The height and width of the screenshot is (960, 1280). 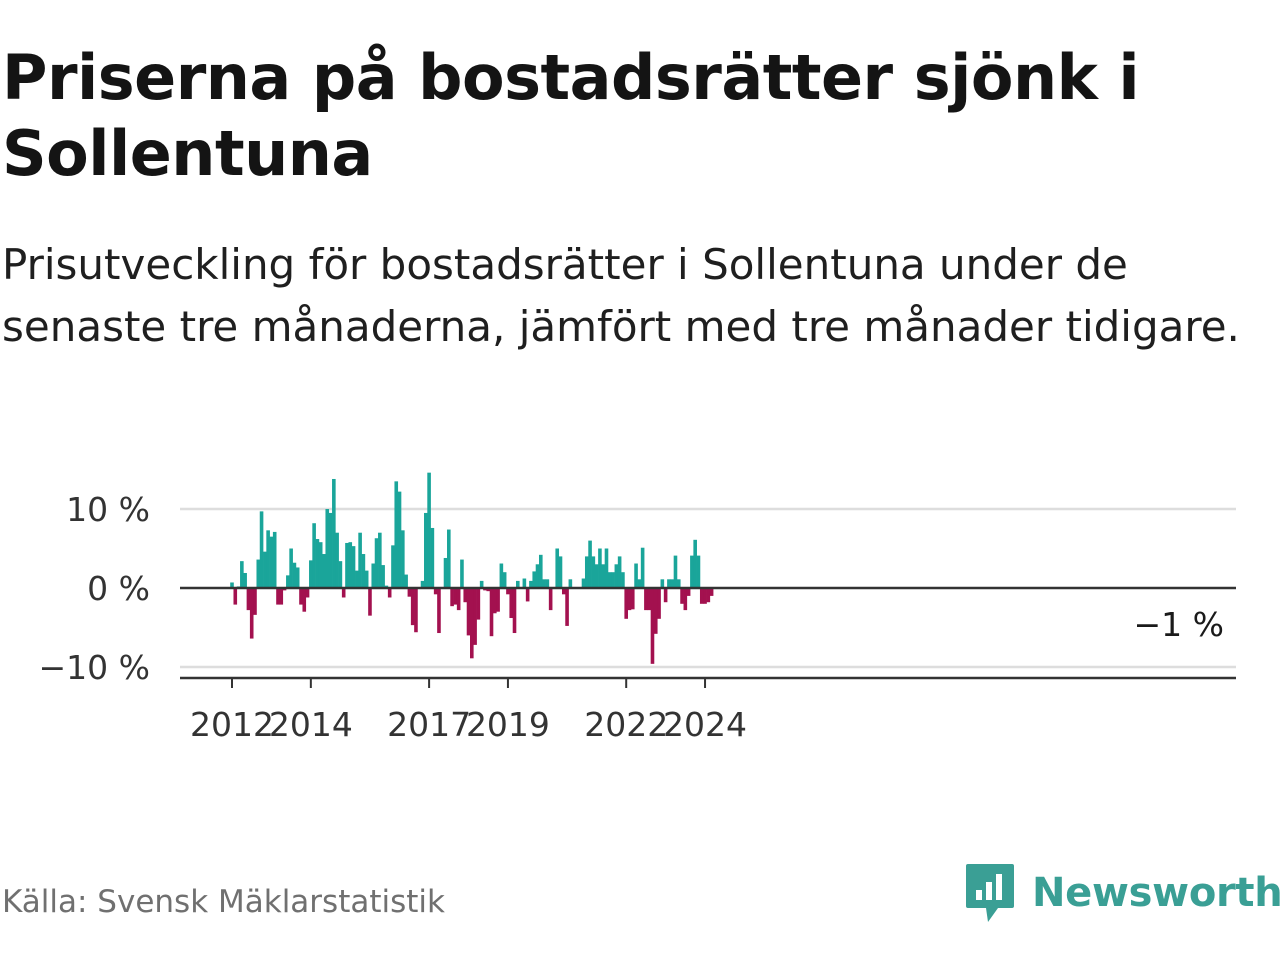 What do you see at coordinates (311, 724) in the screenshot?
I see `x-tick-label: 2014` at bounding box center [311, 724].